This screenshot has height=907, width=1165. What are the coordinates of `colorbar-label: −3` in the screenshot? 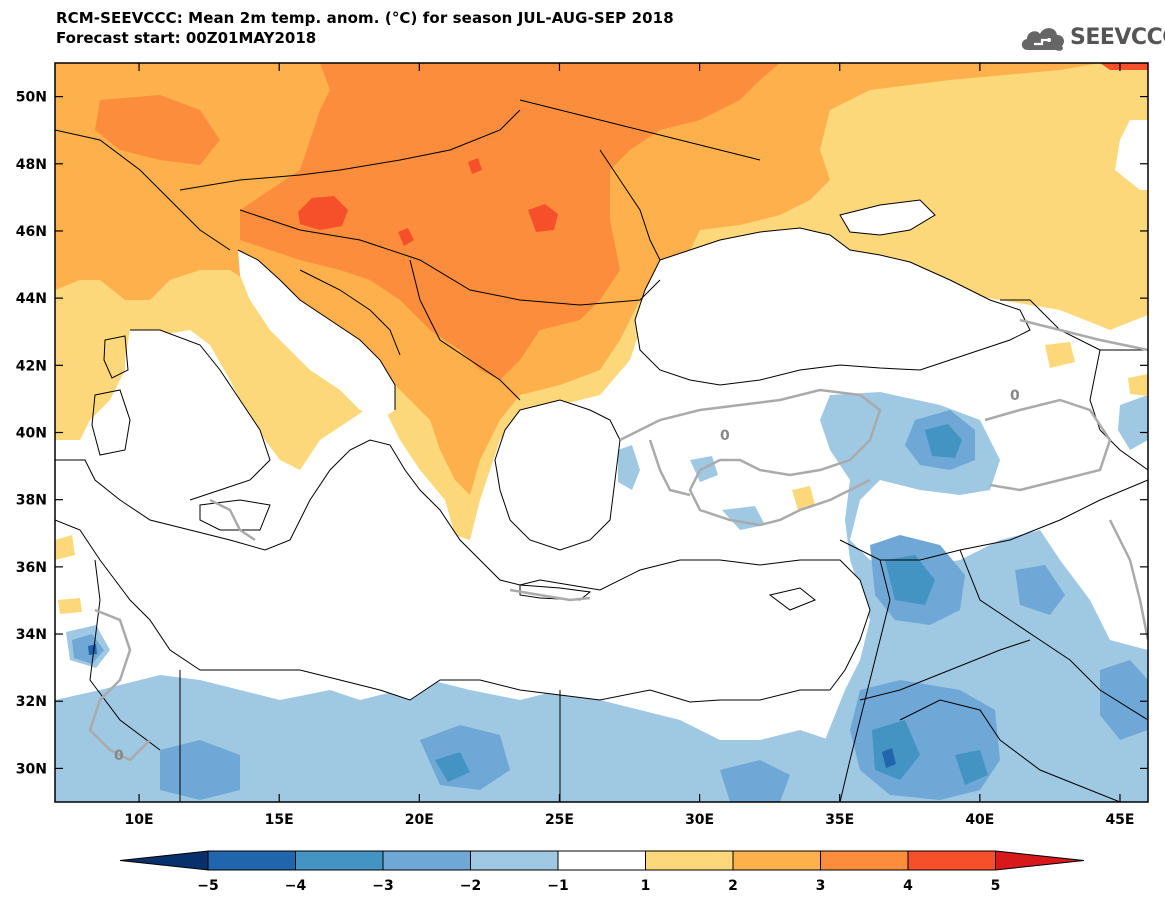 It's located at (382, 886).